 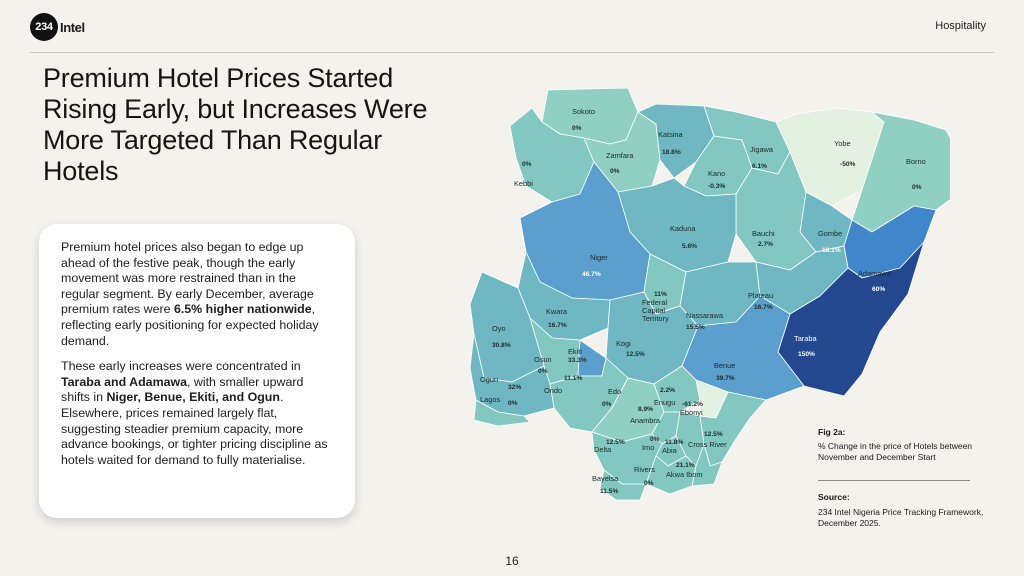 I want to click on label-kebbi: Kebbi, so click(x=523, y=183).